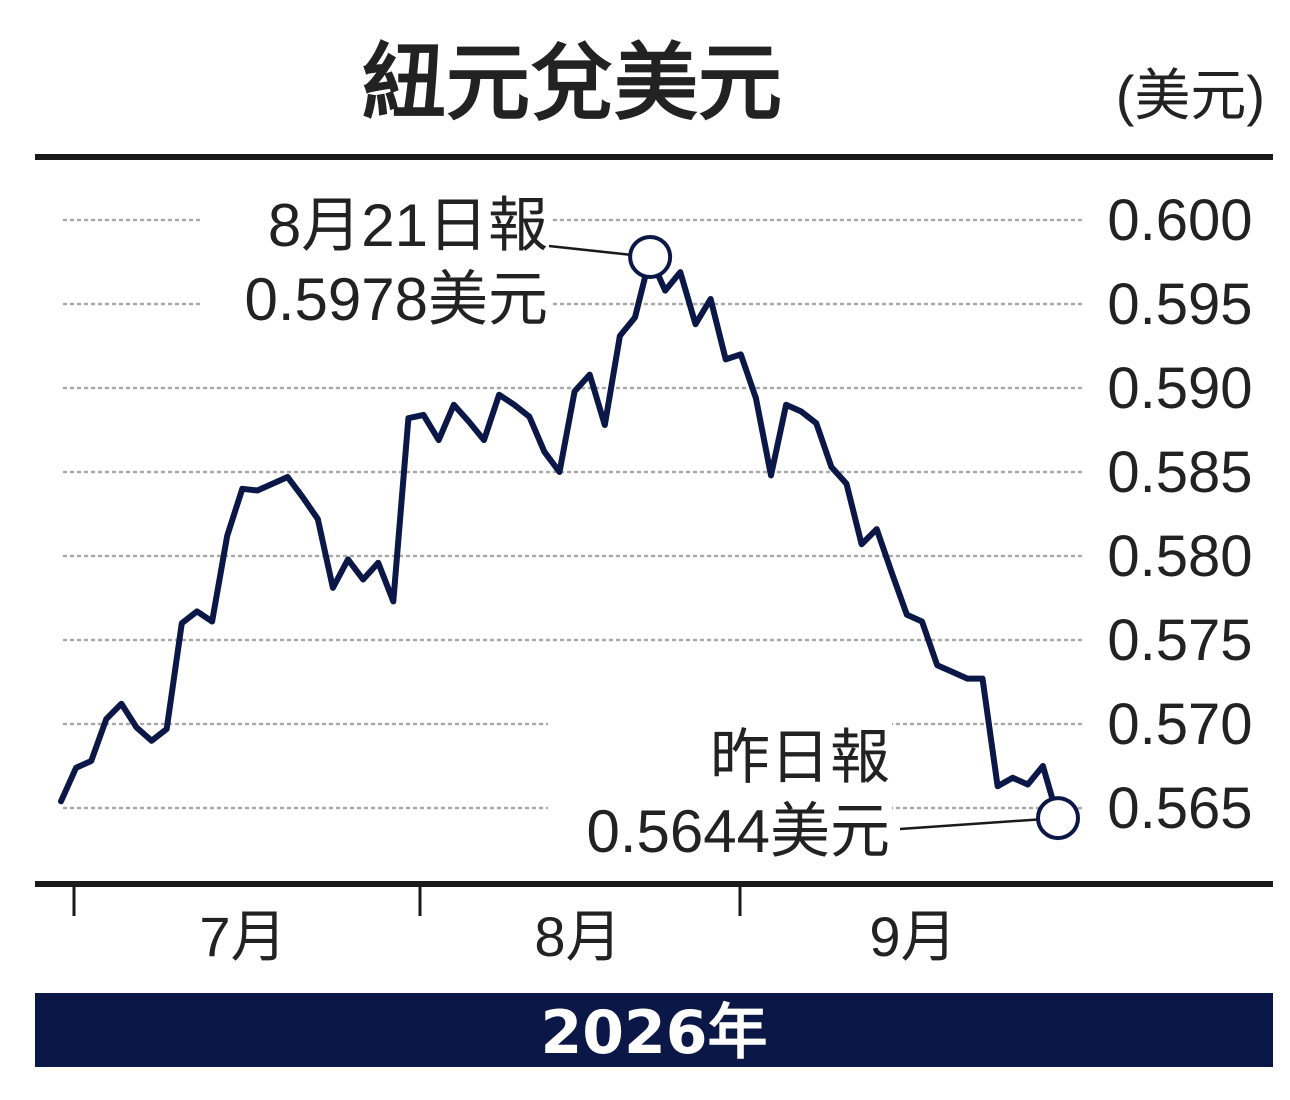  I want to click on x-month-label: 8月, so click(577, 936).